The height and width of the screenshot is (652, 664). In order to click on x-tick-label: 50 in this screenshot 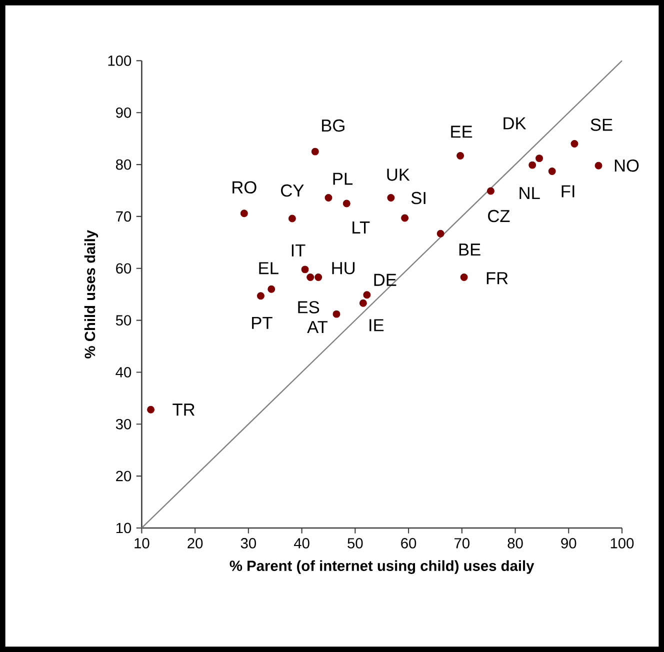, I will do `click(355, 543)`.